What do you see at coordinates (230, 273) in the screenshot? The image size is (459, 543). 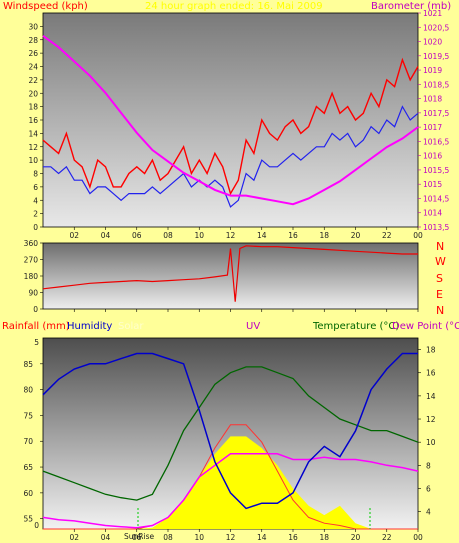 I see `direction-line` at bounding box center [230, 273].